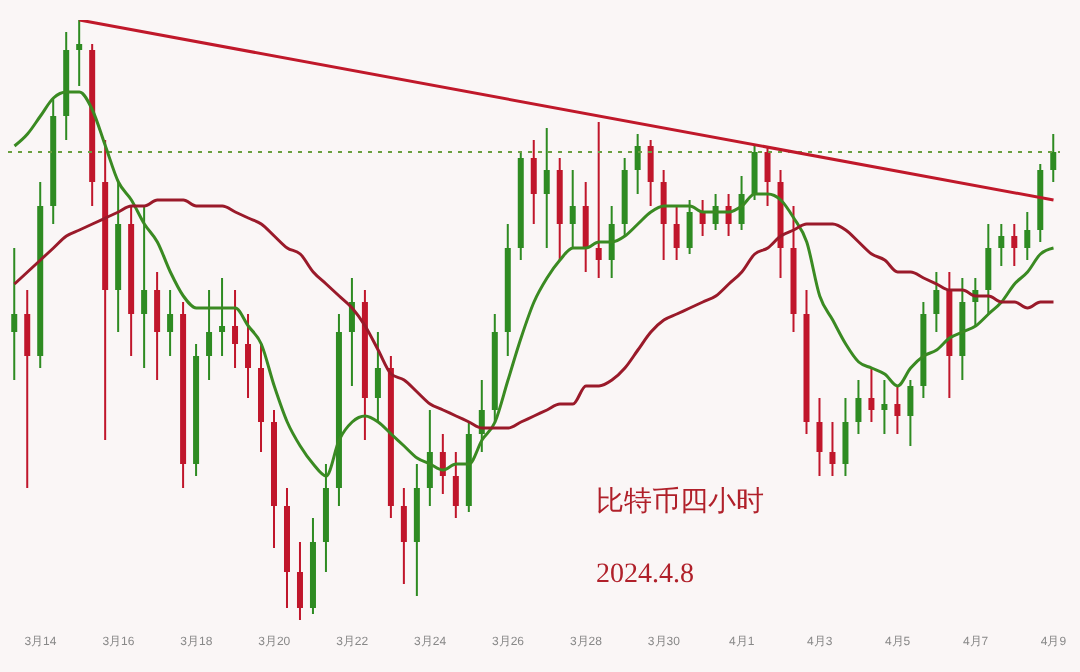  Describe the element at coordinates (680, 502) in the screenshot. I see `annotation: 比特币四小时` at that location.